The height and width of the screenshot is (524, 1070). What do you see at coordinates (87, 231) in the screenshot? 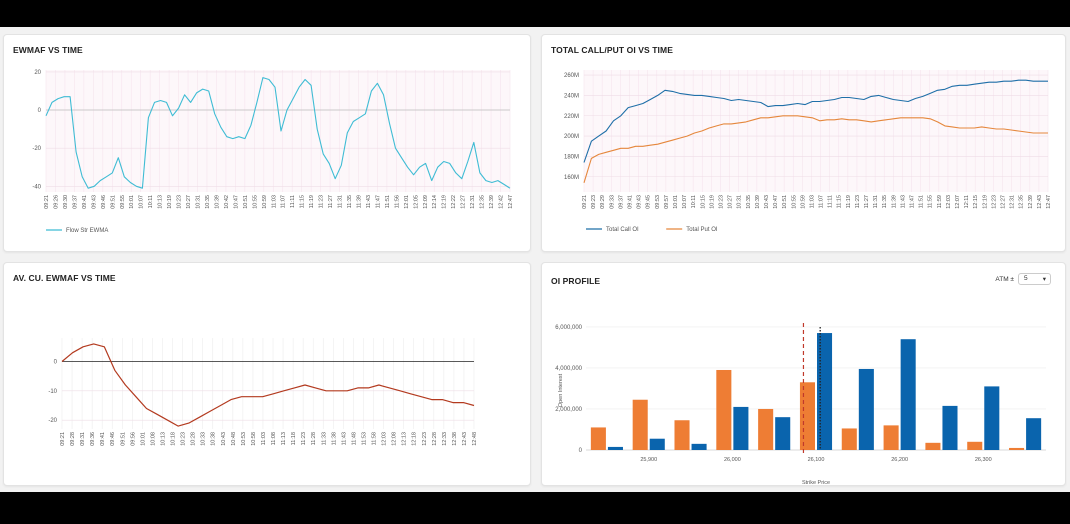
I see `legend-label: Flow Str EWMA` at bounding box center [87, 231].